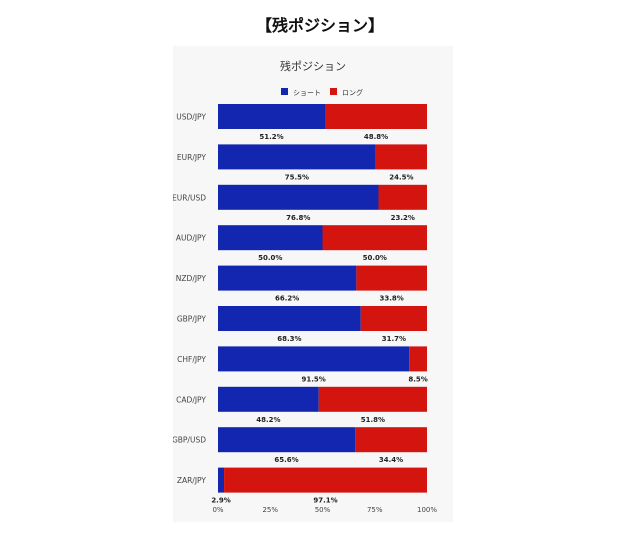 The height and width of the screenshot is (533, 640). What do you see at coordinates (220, 501) in the screenshot?
I see `value-label-short: 2.9%` at bounding box center [220, 501].